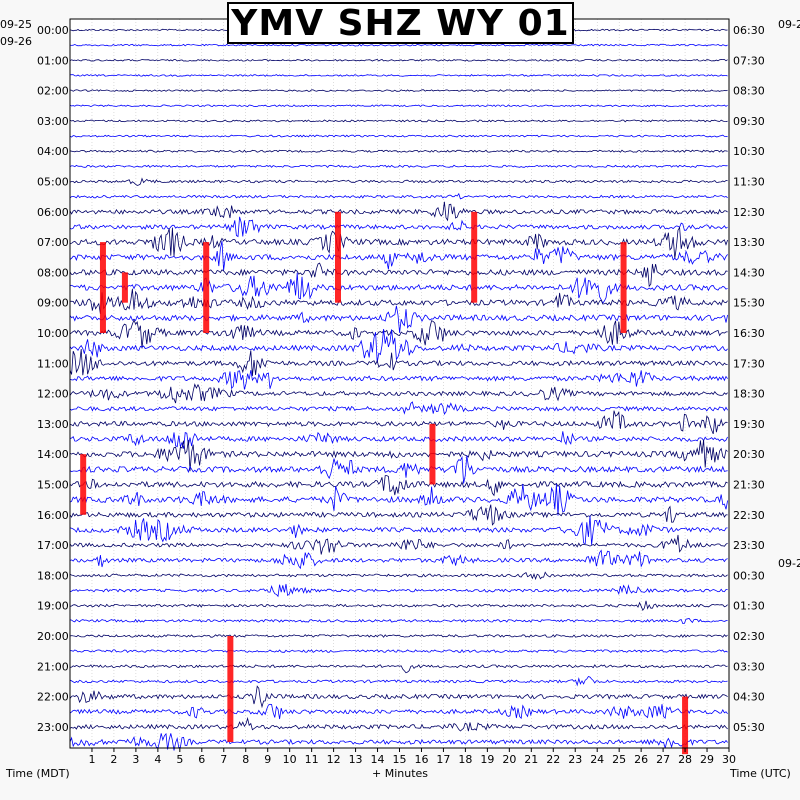  I want to click on right-hour-label: 12:30, so click(749, 212).